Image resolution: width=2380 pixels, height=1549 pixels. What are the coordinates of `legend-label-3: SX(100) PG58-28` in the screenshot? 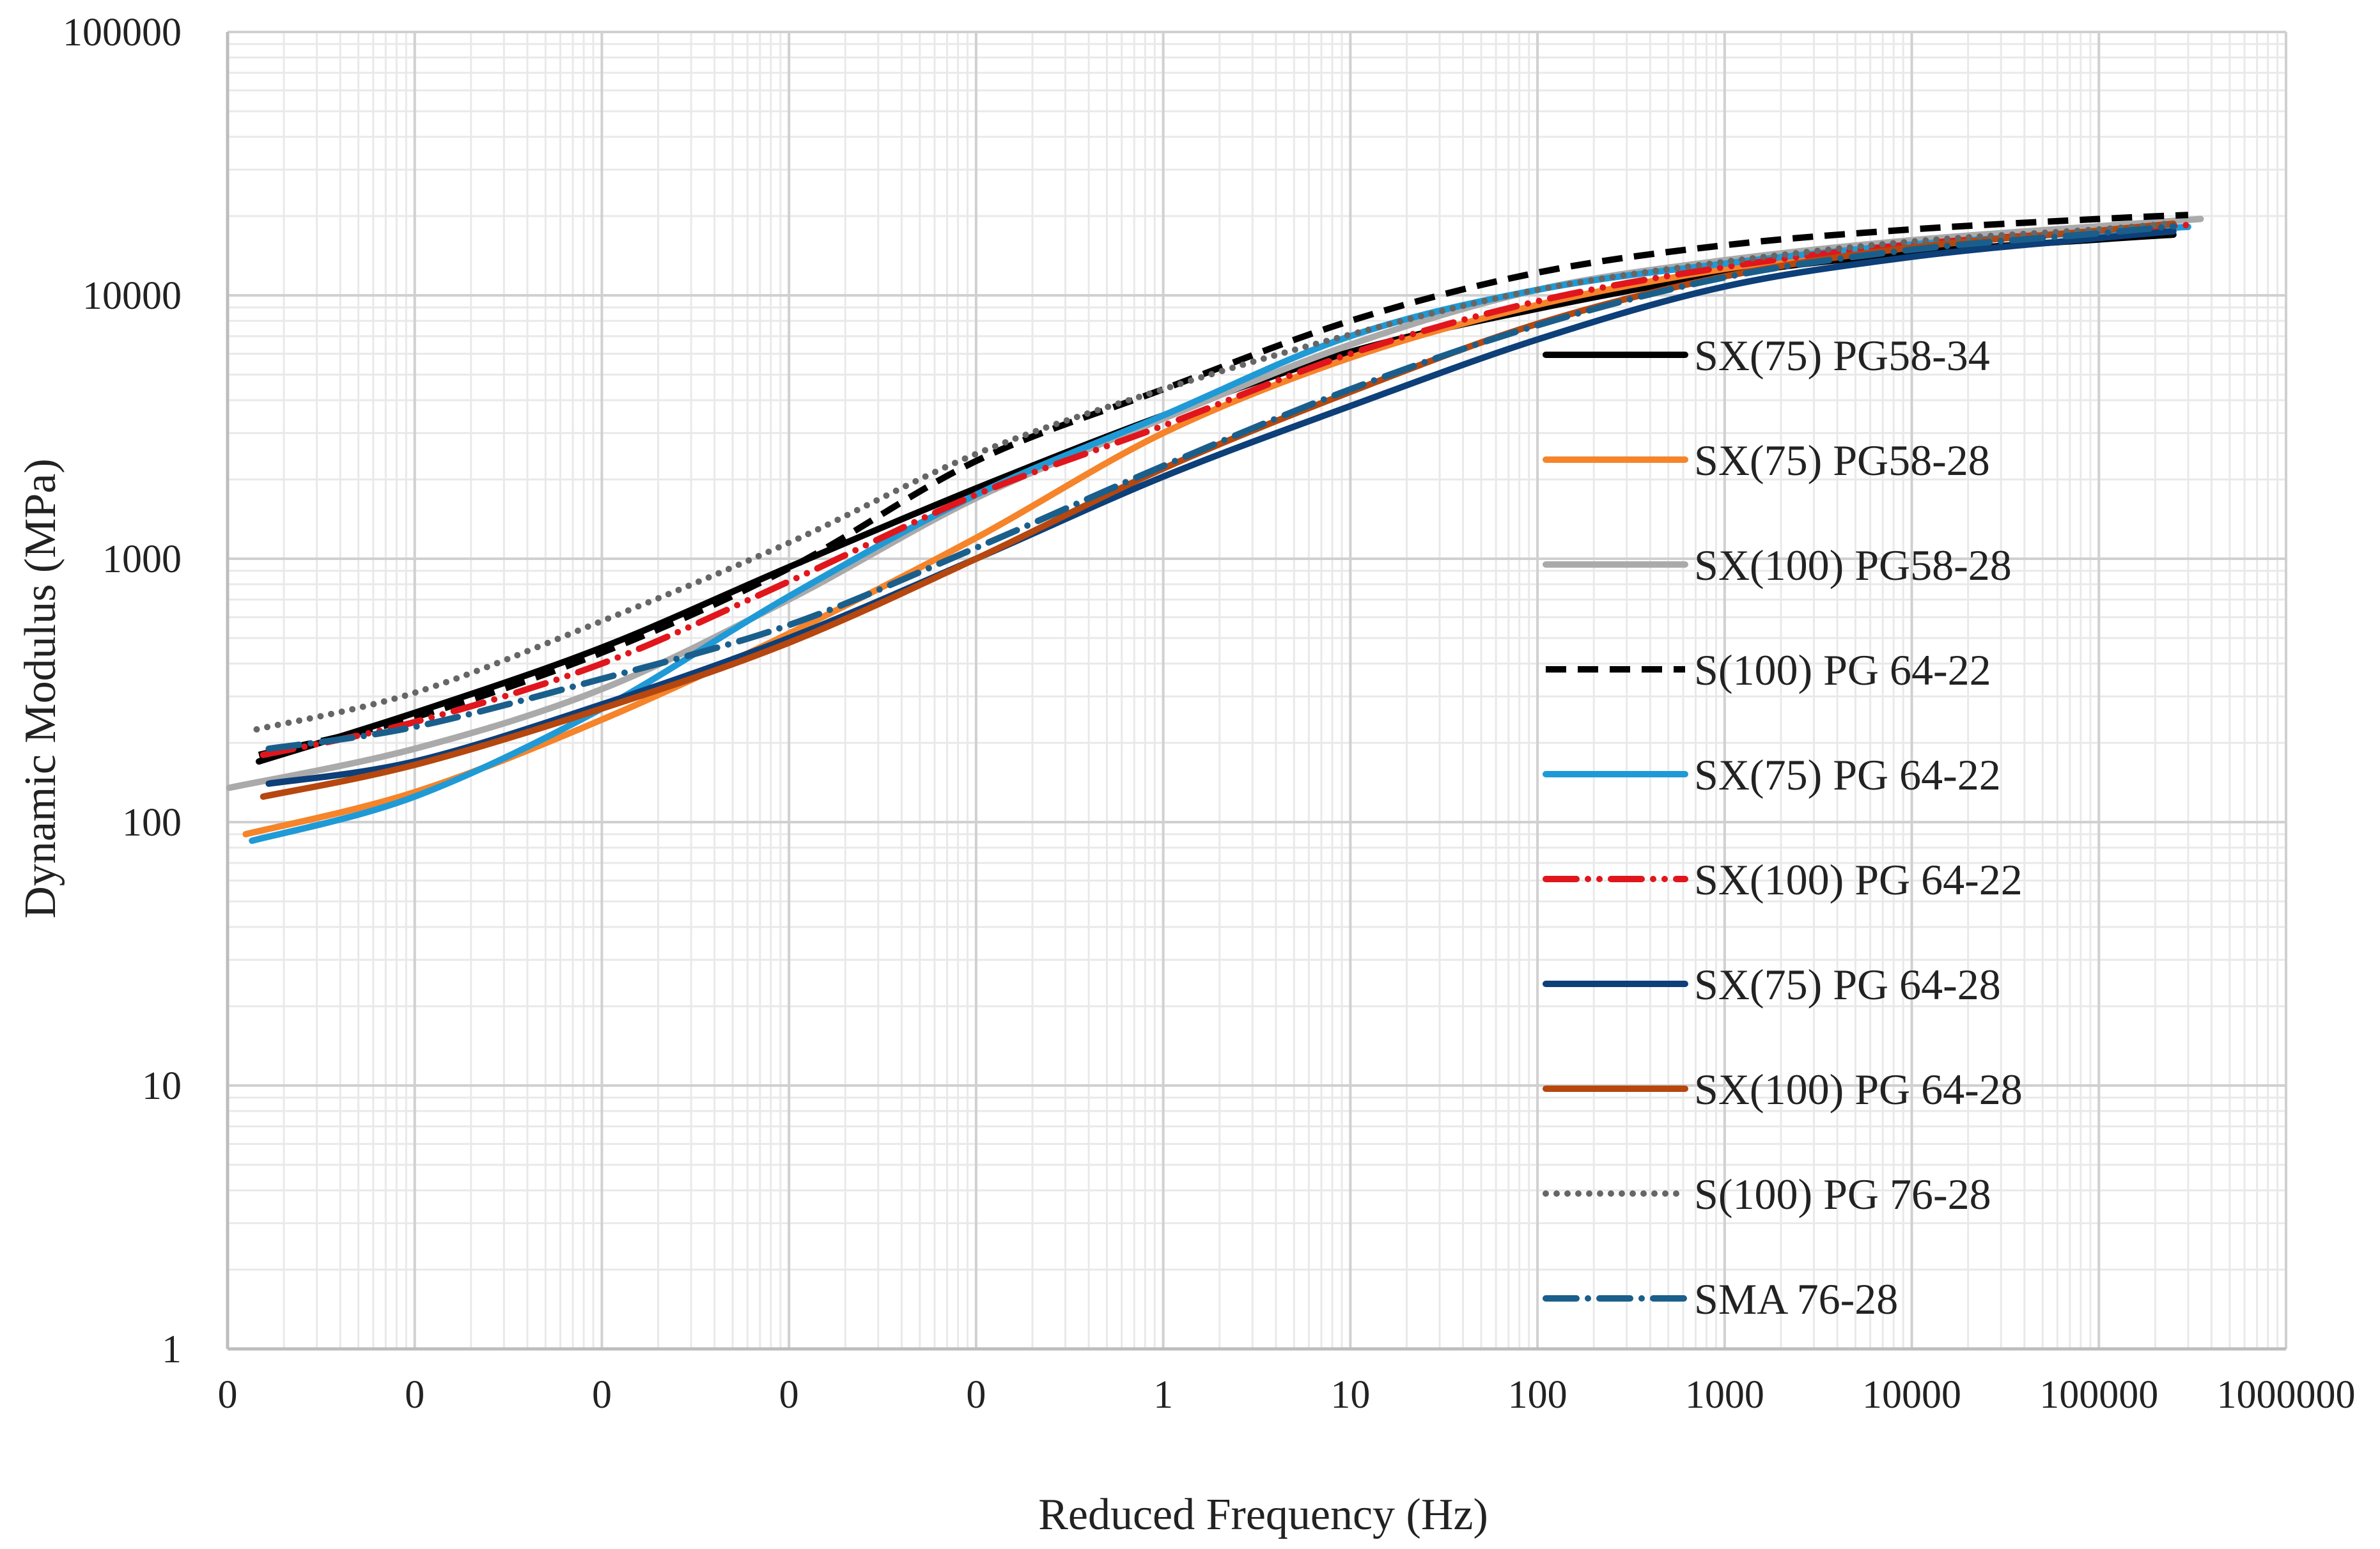 It's located at (1853, 565).